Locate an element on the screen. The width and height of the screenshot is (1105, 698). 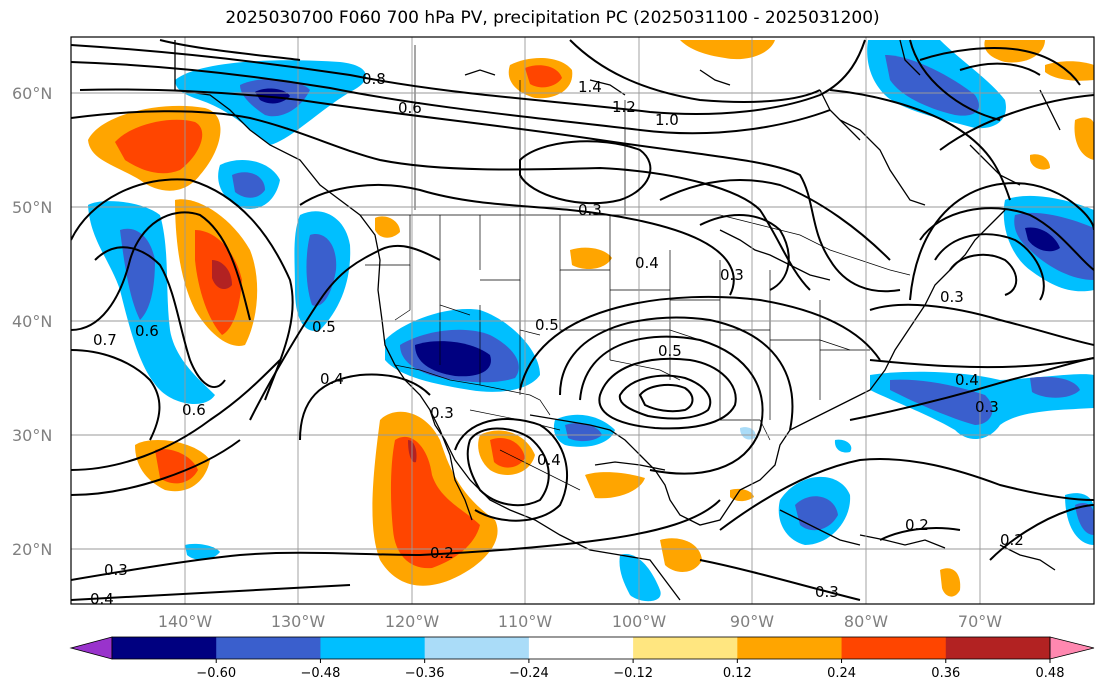
latitude-labels: 60°N 50°N 40°N 30°N 20°N is located at coordinates (32, 321).